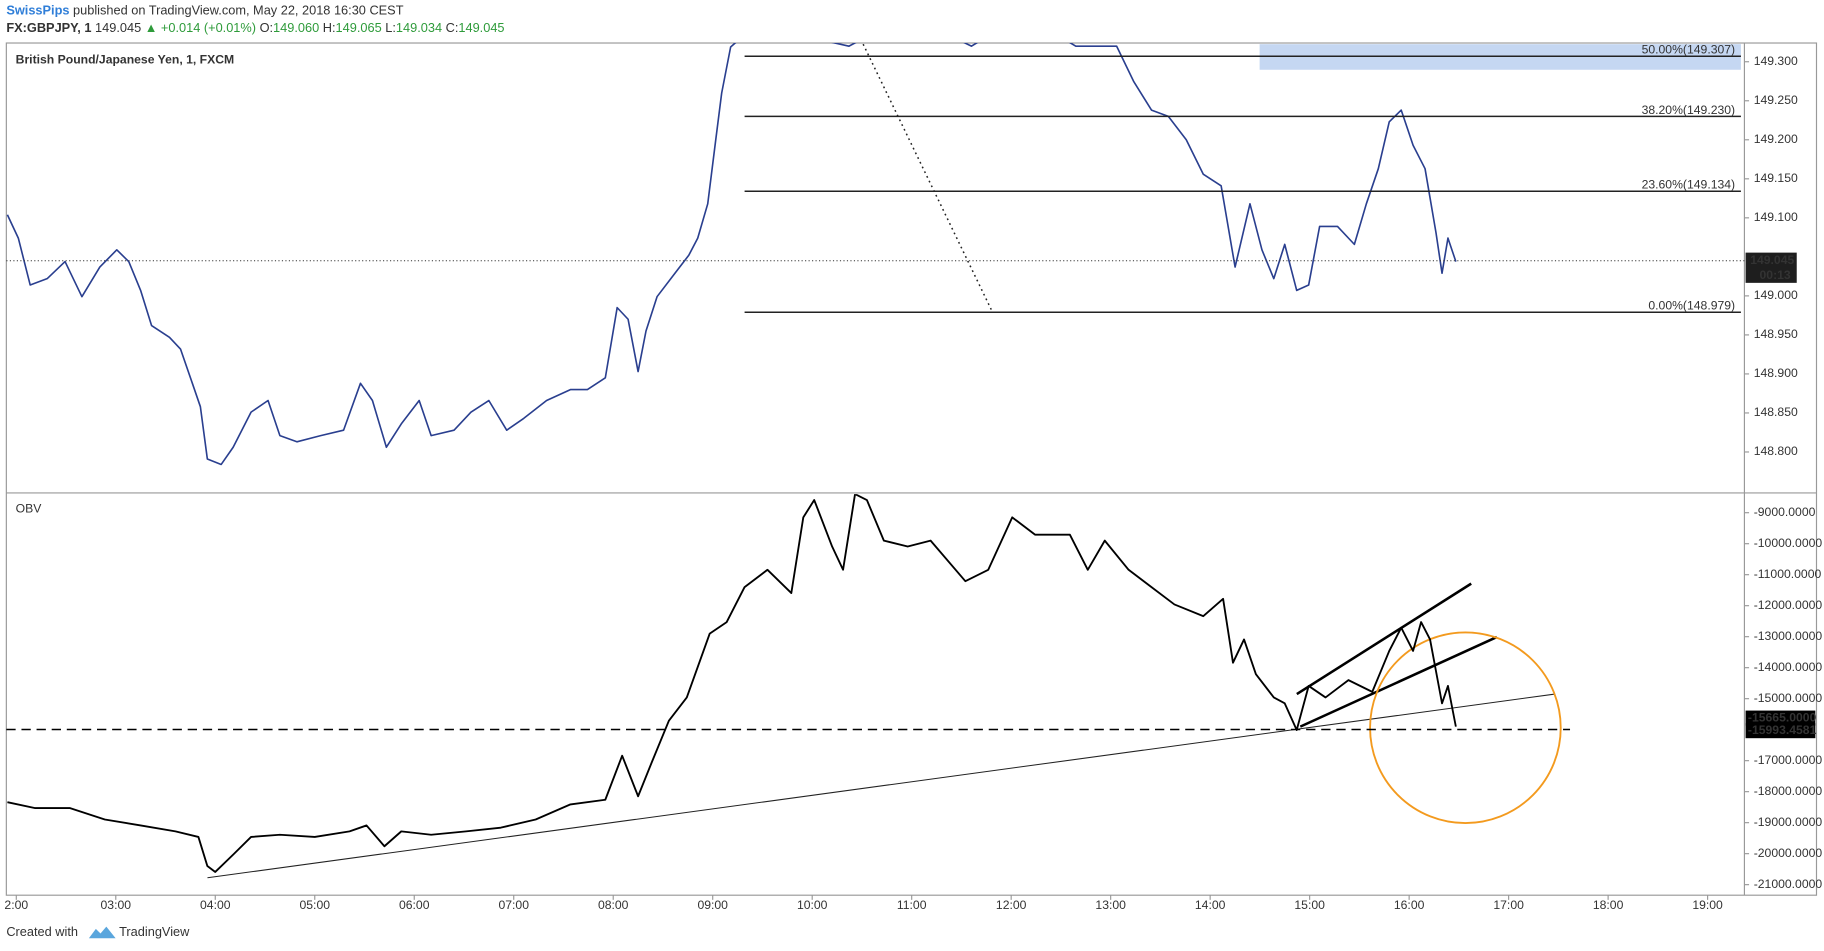  Describe the element at coordinates (390, 27) in the screenshot. I see `ohlc-key: L:` at that location.